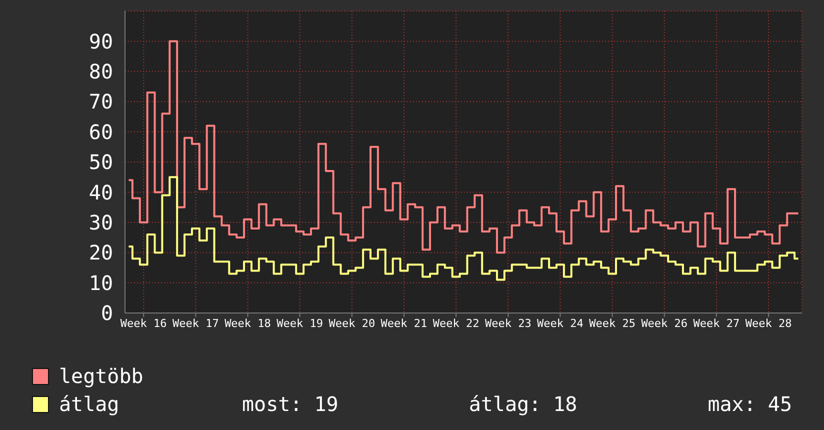 The height and width of the screenshot is (430, 824). Describe the element at coordinates (100, 102) in the screenshot. I see `y-tick-label: 70` at that location.